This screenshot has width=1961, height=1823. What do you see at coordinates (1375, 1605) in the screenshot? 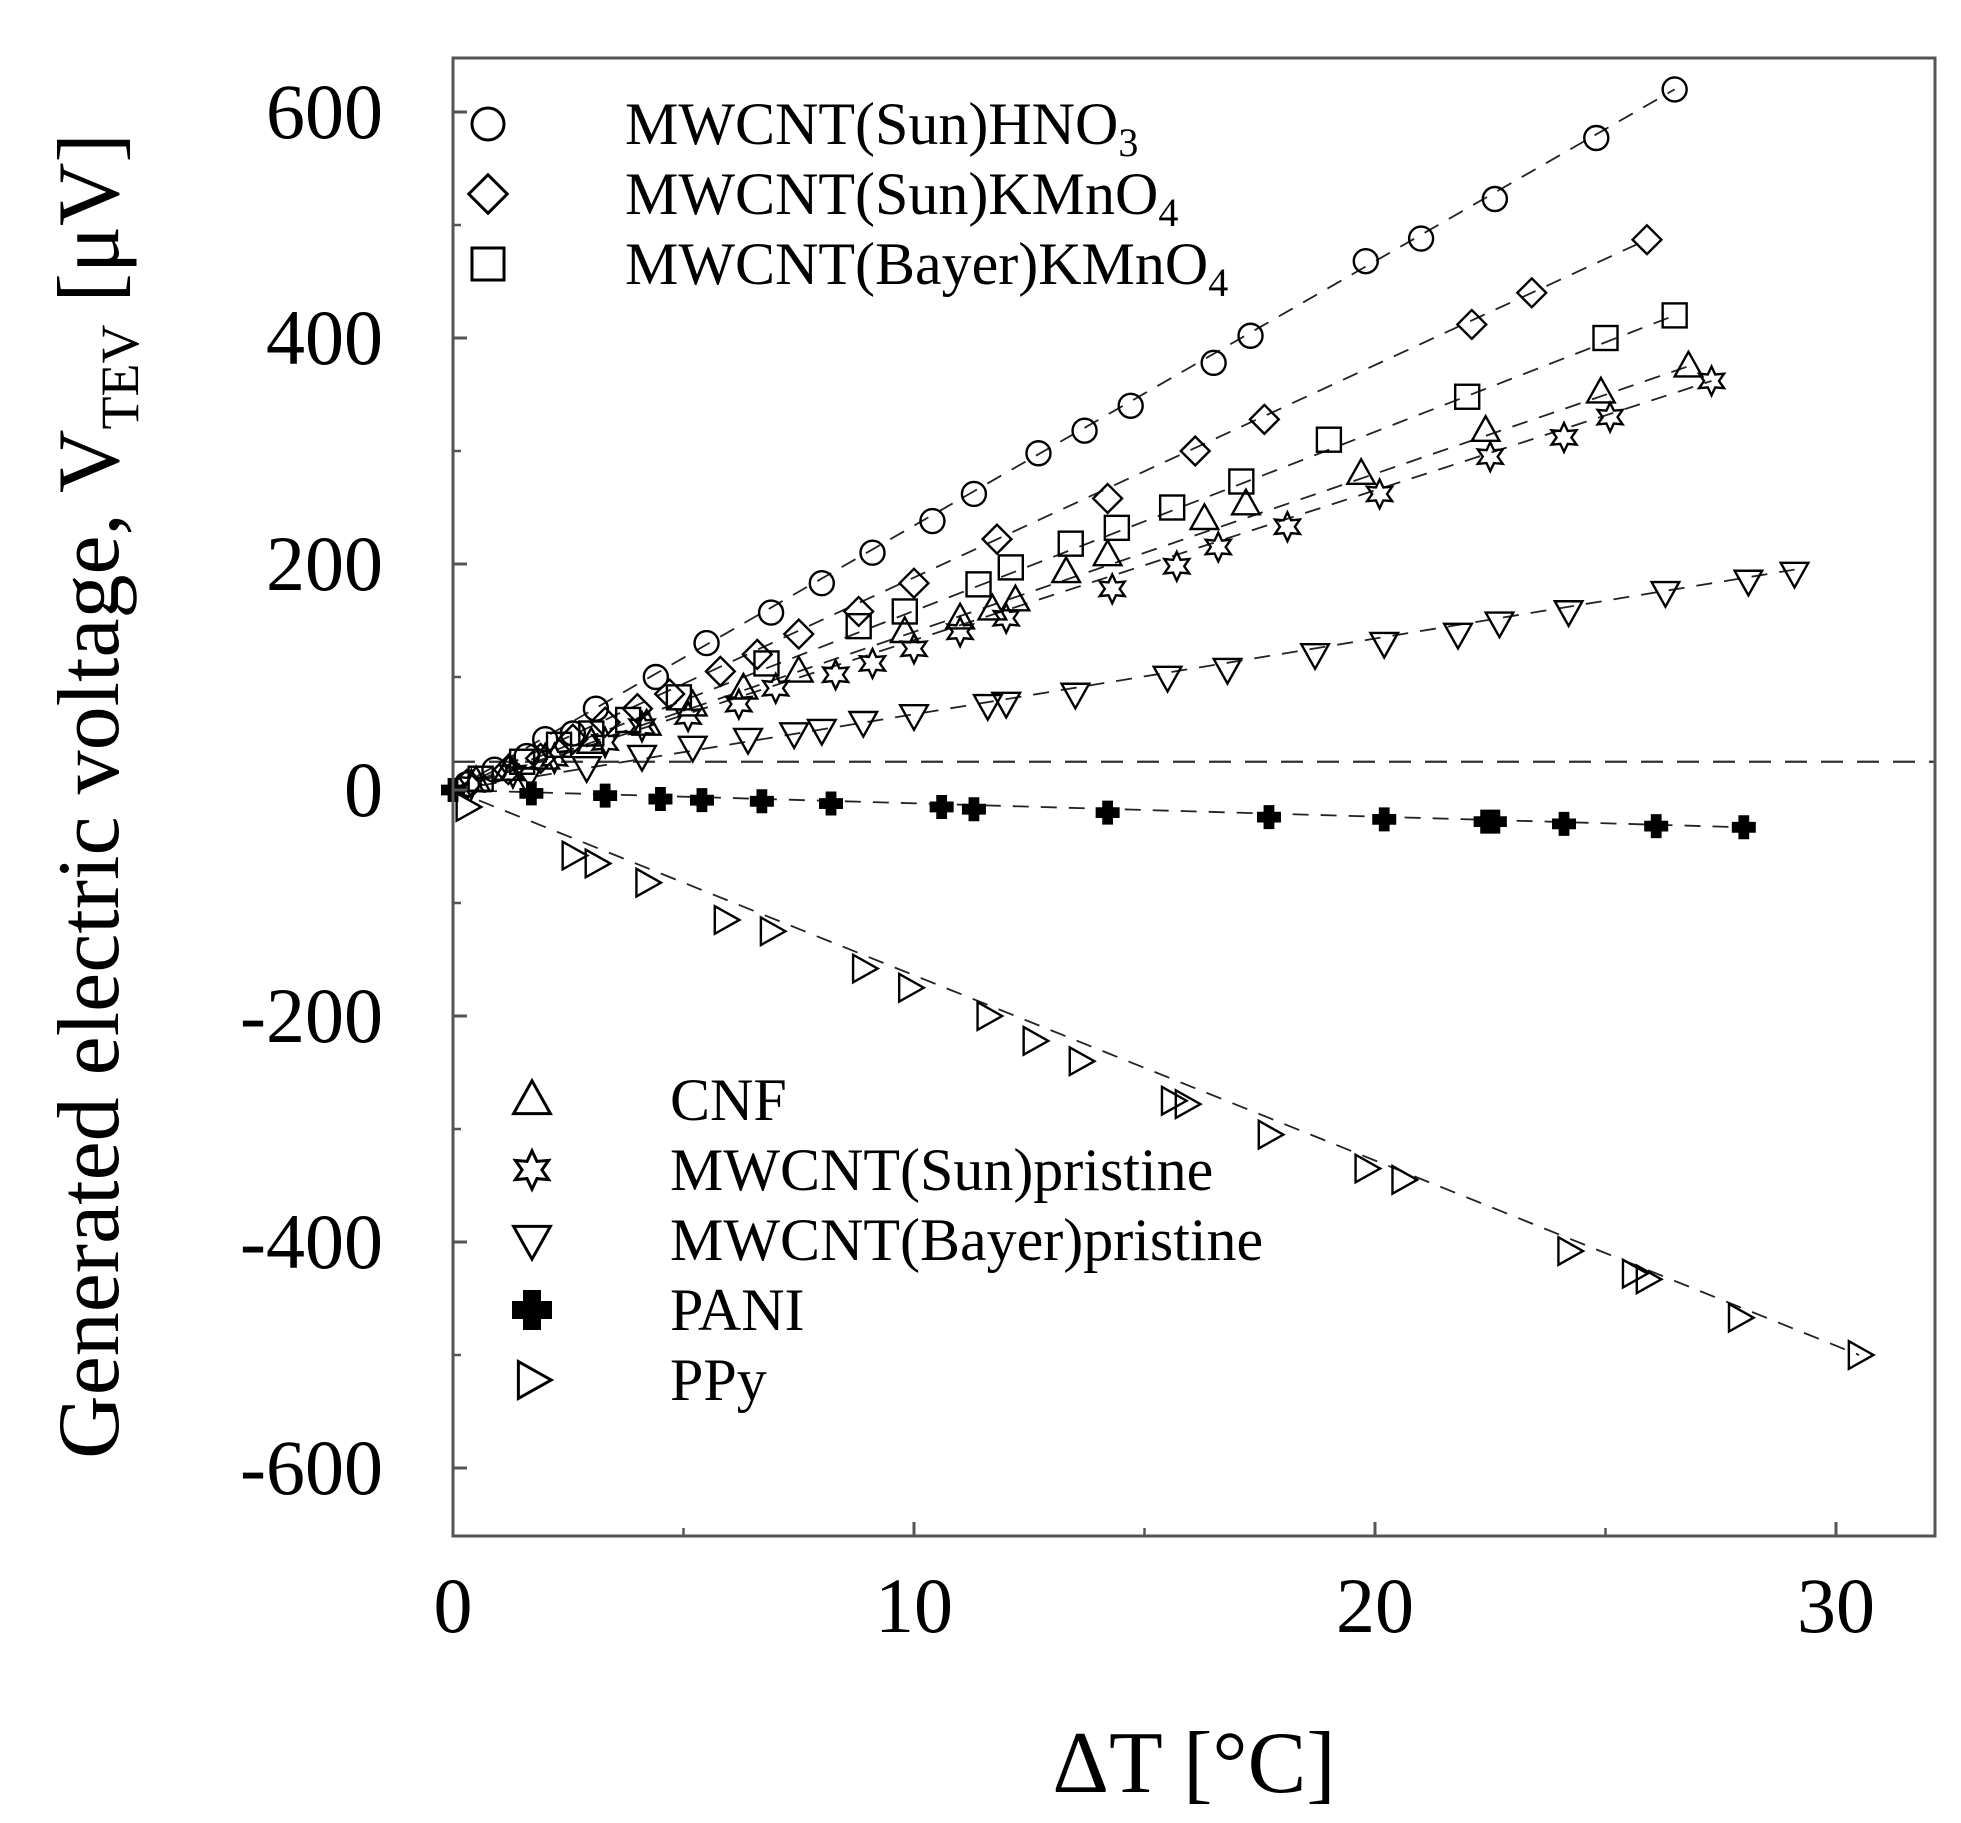
I see `x-tick-label: 20` at bounding box center [1375, 1605].